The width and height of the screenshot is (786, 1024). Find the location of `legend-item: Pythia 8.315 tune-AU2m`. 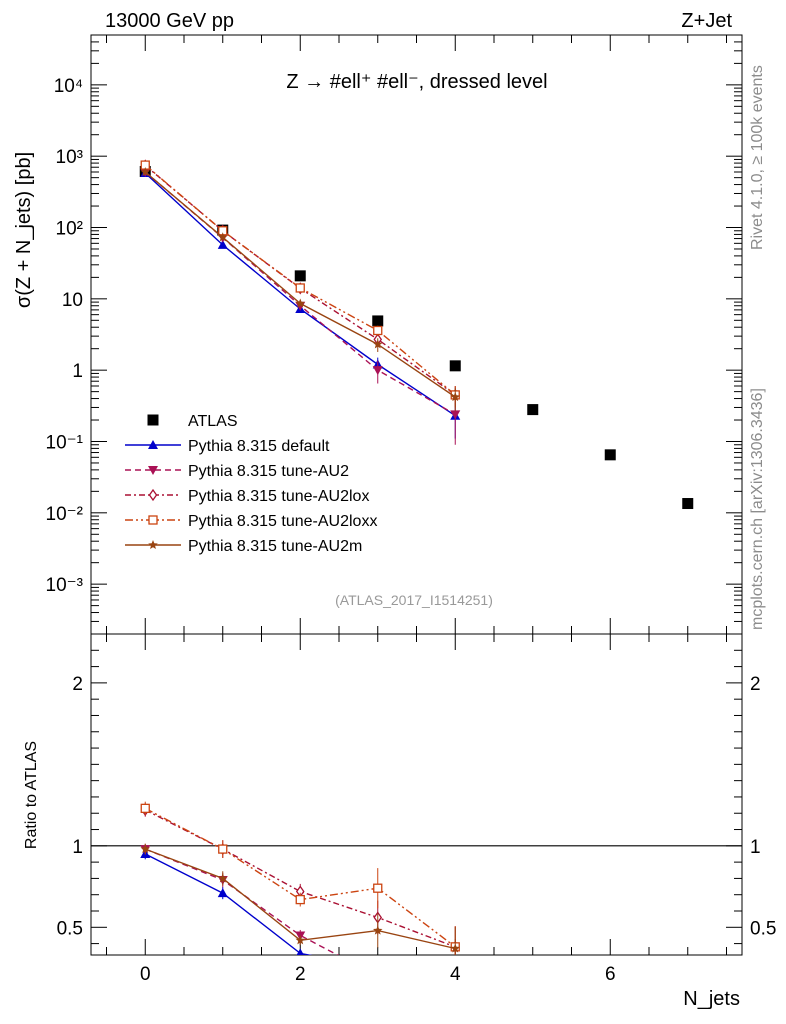

legend-item: Pythia 8.315 tune-AU2m is located at coordinates (243, 546).